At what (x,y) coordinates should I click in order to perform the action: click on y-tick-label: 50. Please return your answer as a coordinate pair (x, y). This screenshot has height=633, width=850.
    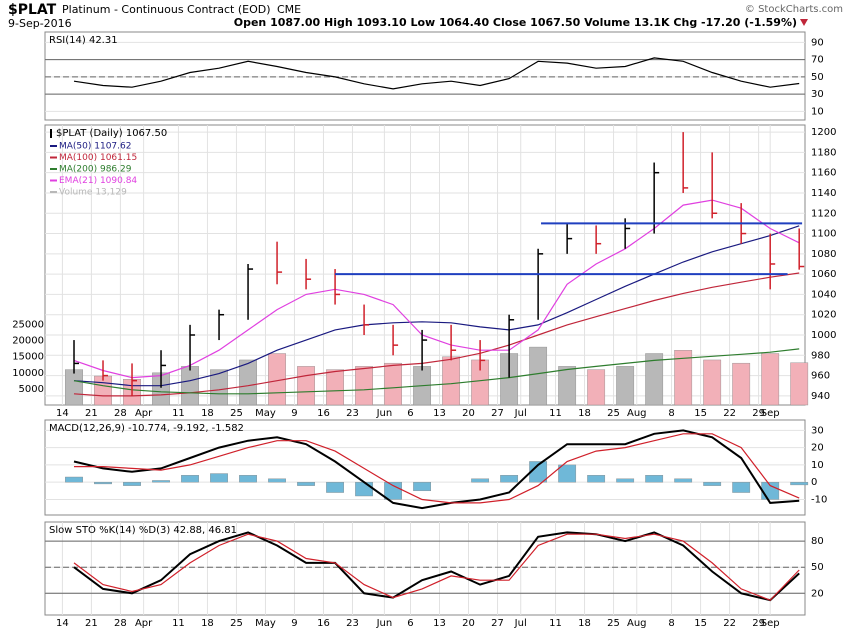
    Looking at the image, I should click on (817, 567).